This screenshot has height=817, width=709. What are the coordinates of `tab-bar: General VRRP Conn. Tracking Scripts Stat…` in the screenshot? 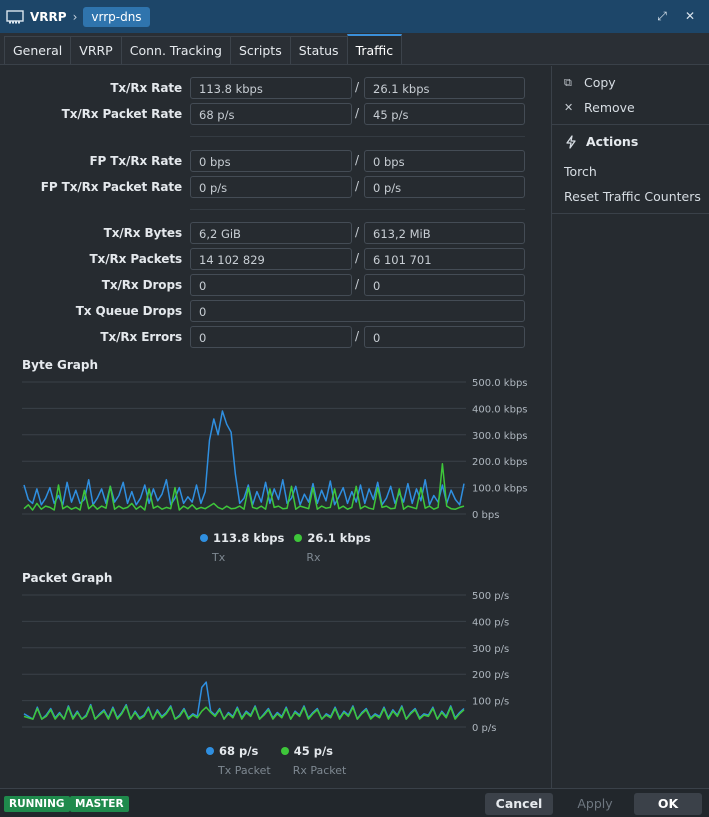 It's located at (354, 49).